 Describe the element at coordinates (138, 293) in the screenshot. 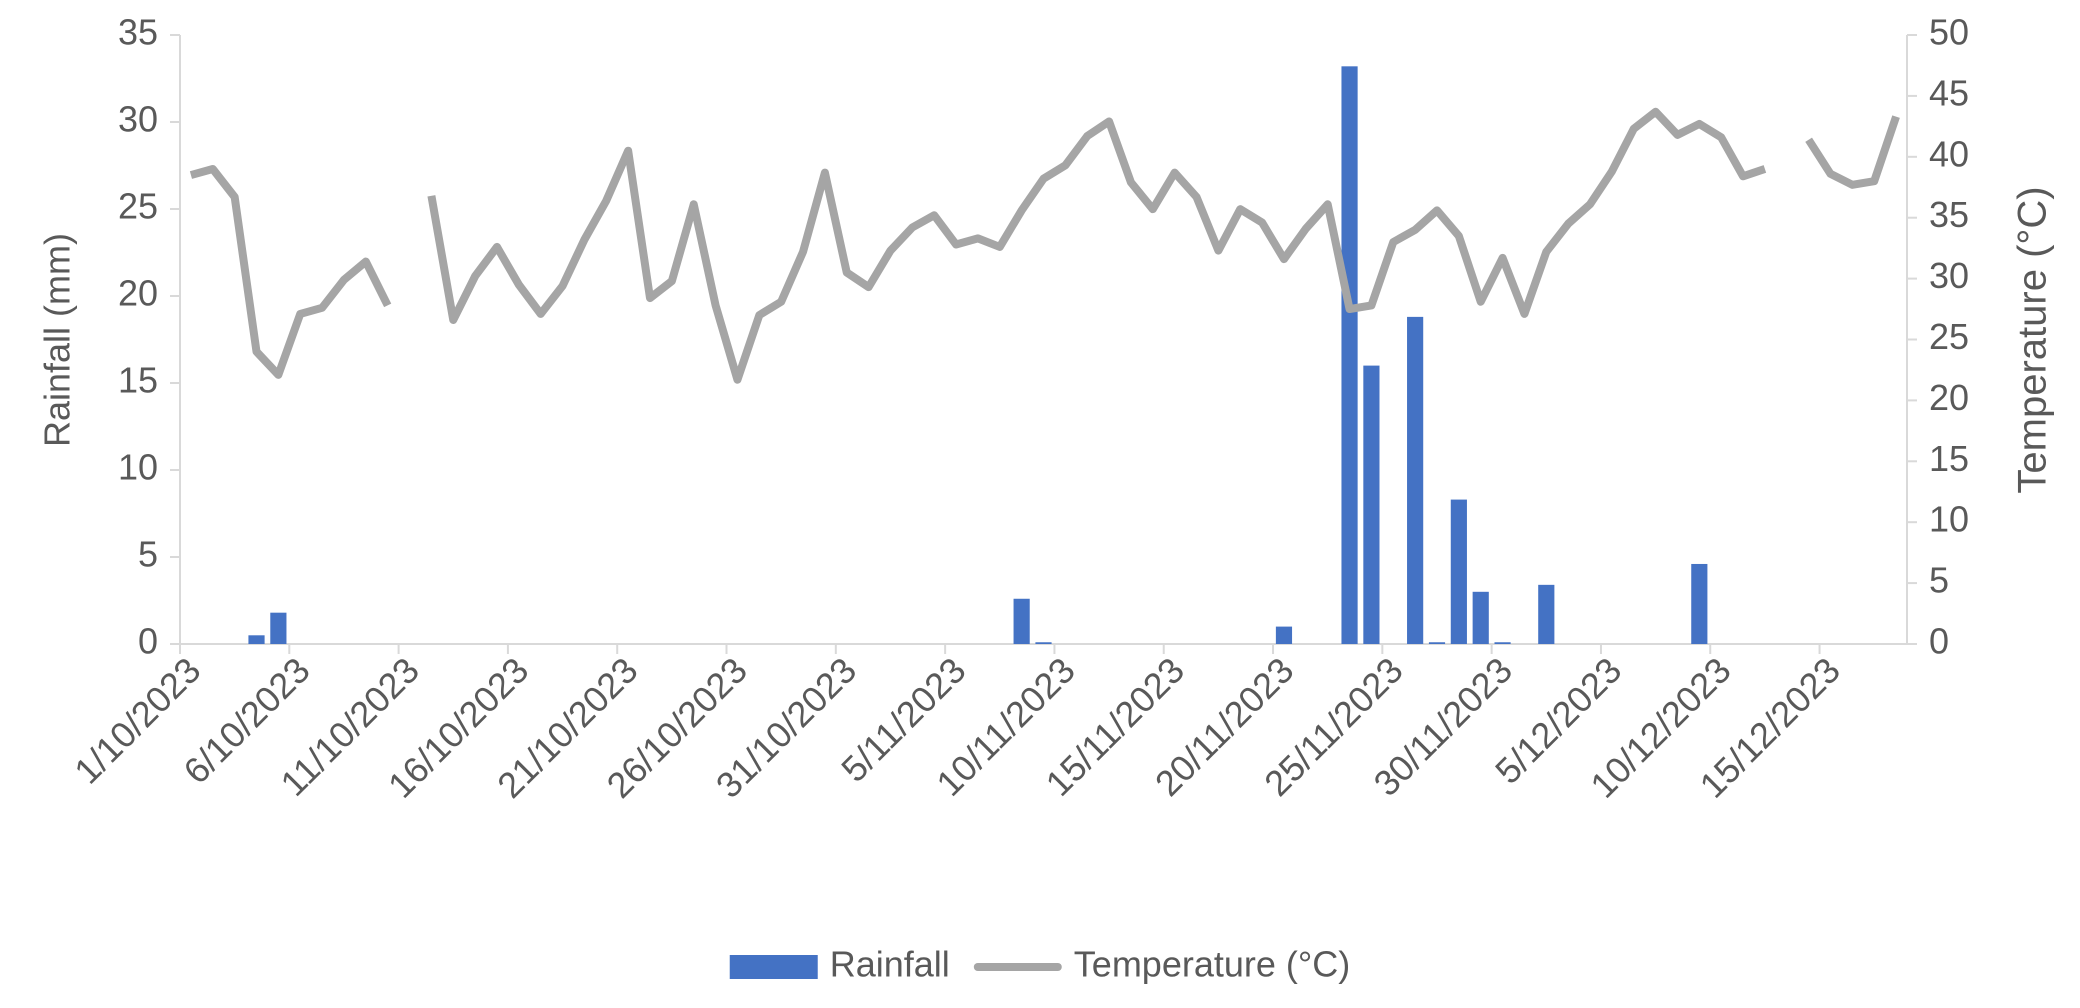

I see `y-tick-label: 20` at that location.